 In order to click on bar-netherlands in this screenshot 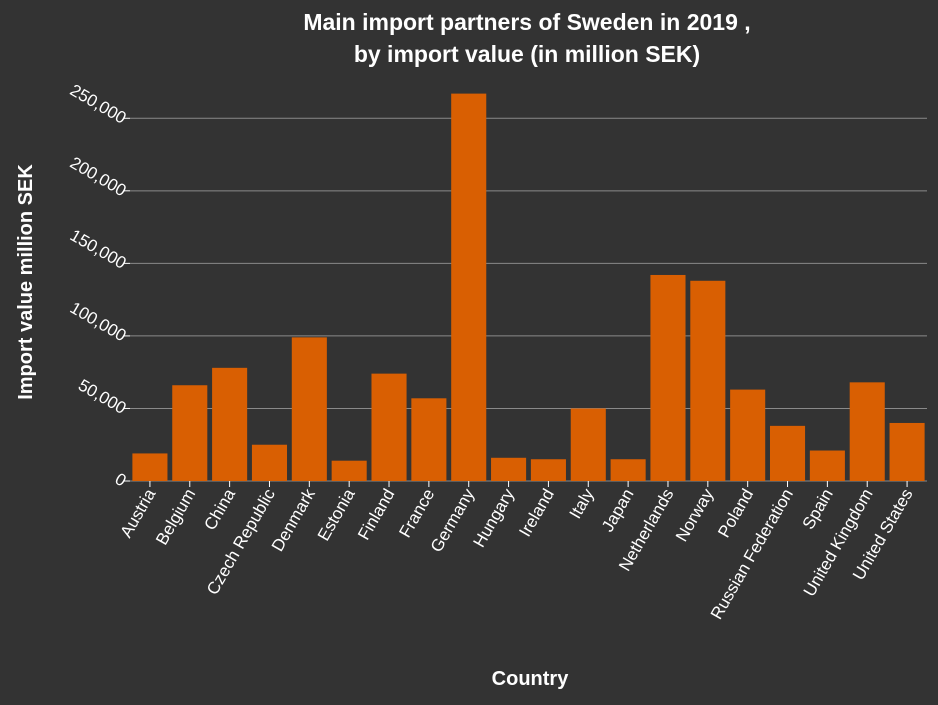, I will do `click(668, 377)`.